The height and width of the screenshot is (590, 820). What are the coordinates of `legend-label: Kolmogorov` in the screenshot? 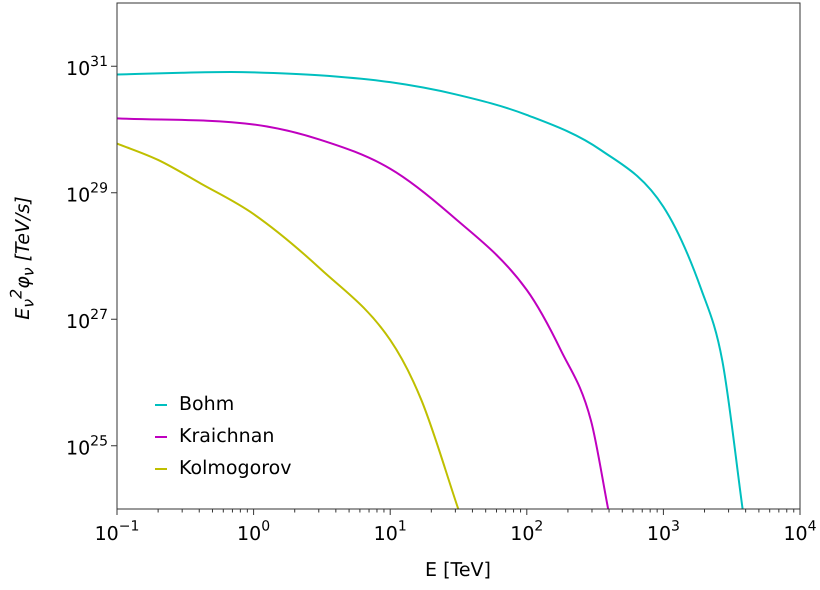 It's located at (235, 467).